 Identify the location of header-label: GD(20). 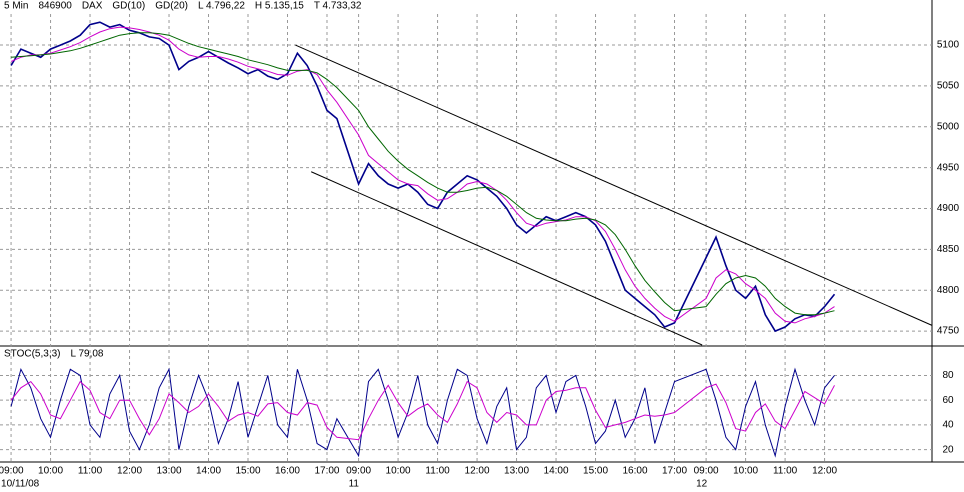
(171, 6).